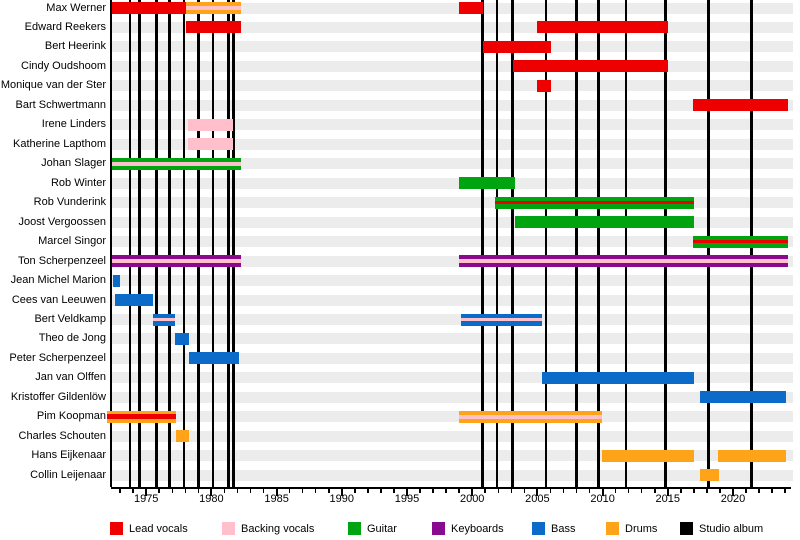 The width and height of the screenshot is (800, 540). I want to click on legend-label: Studio album, so click(731, 529).